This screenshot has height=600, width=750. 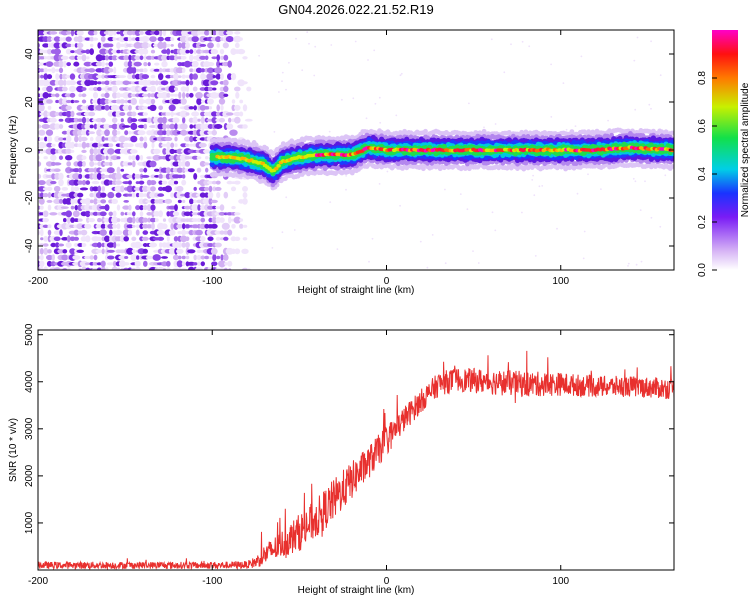 What do you see at coordinates (560, 281) in the screenshot?
I see `spectrogram-xtick-label: 100` at bounding box center [560, 281].